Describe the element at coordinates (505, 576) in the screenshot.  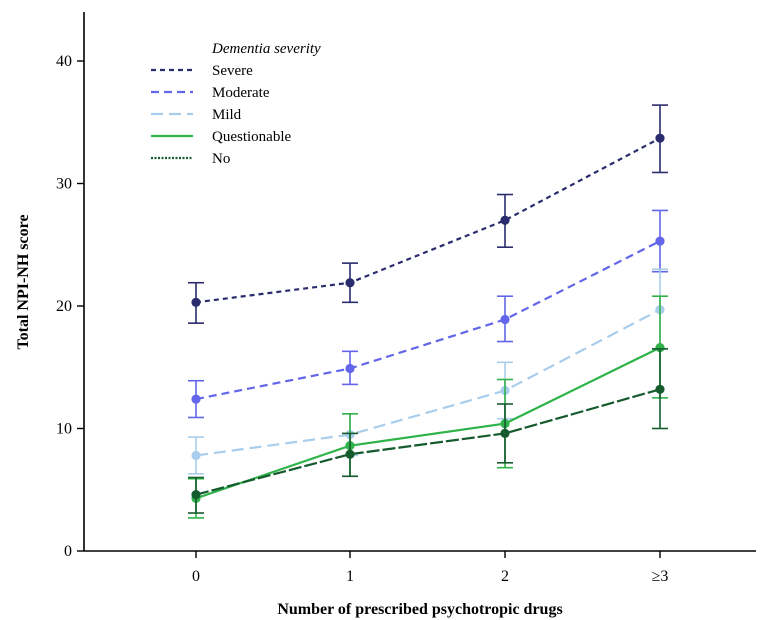
I see `x-tick-label: 2` at that location.